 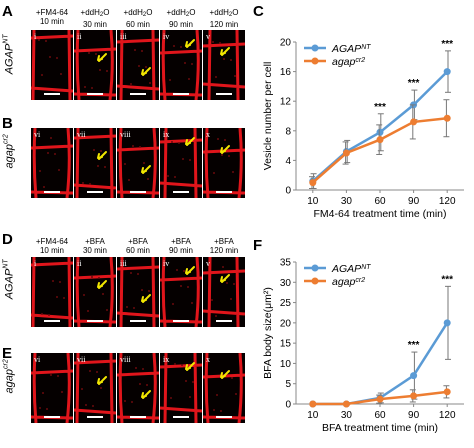 What do you see at coordinates (380, 428) in the screenshot?
I see `x-axis-label: BFA treatment time (min)` at bounding box center [380, 428].